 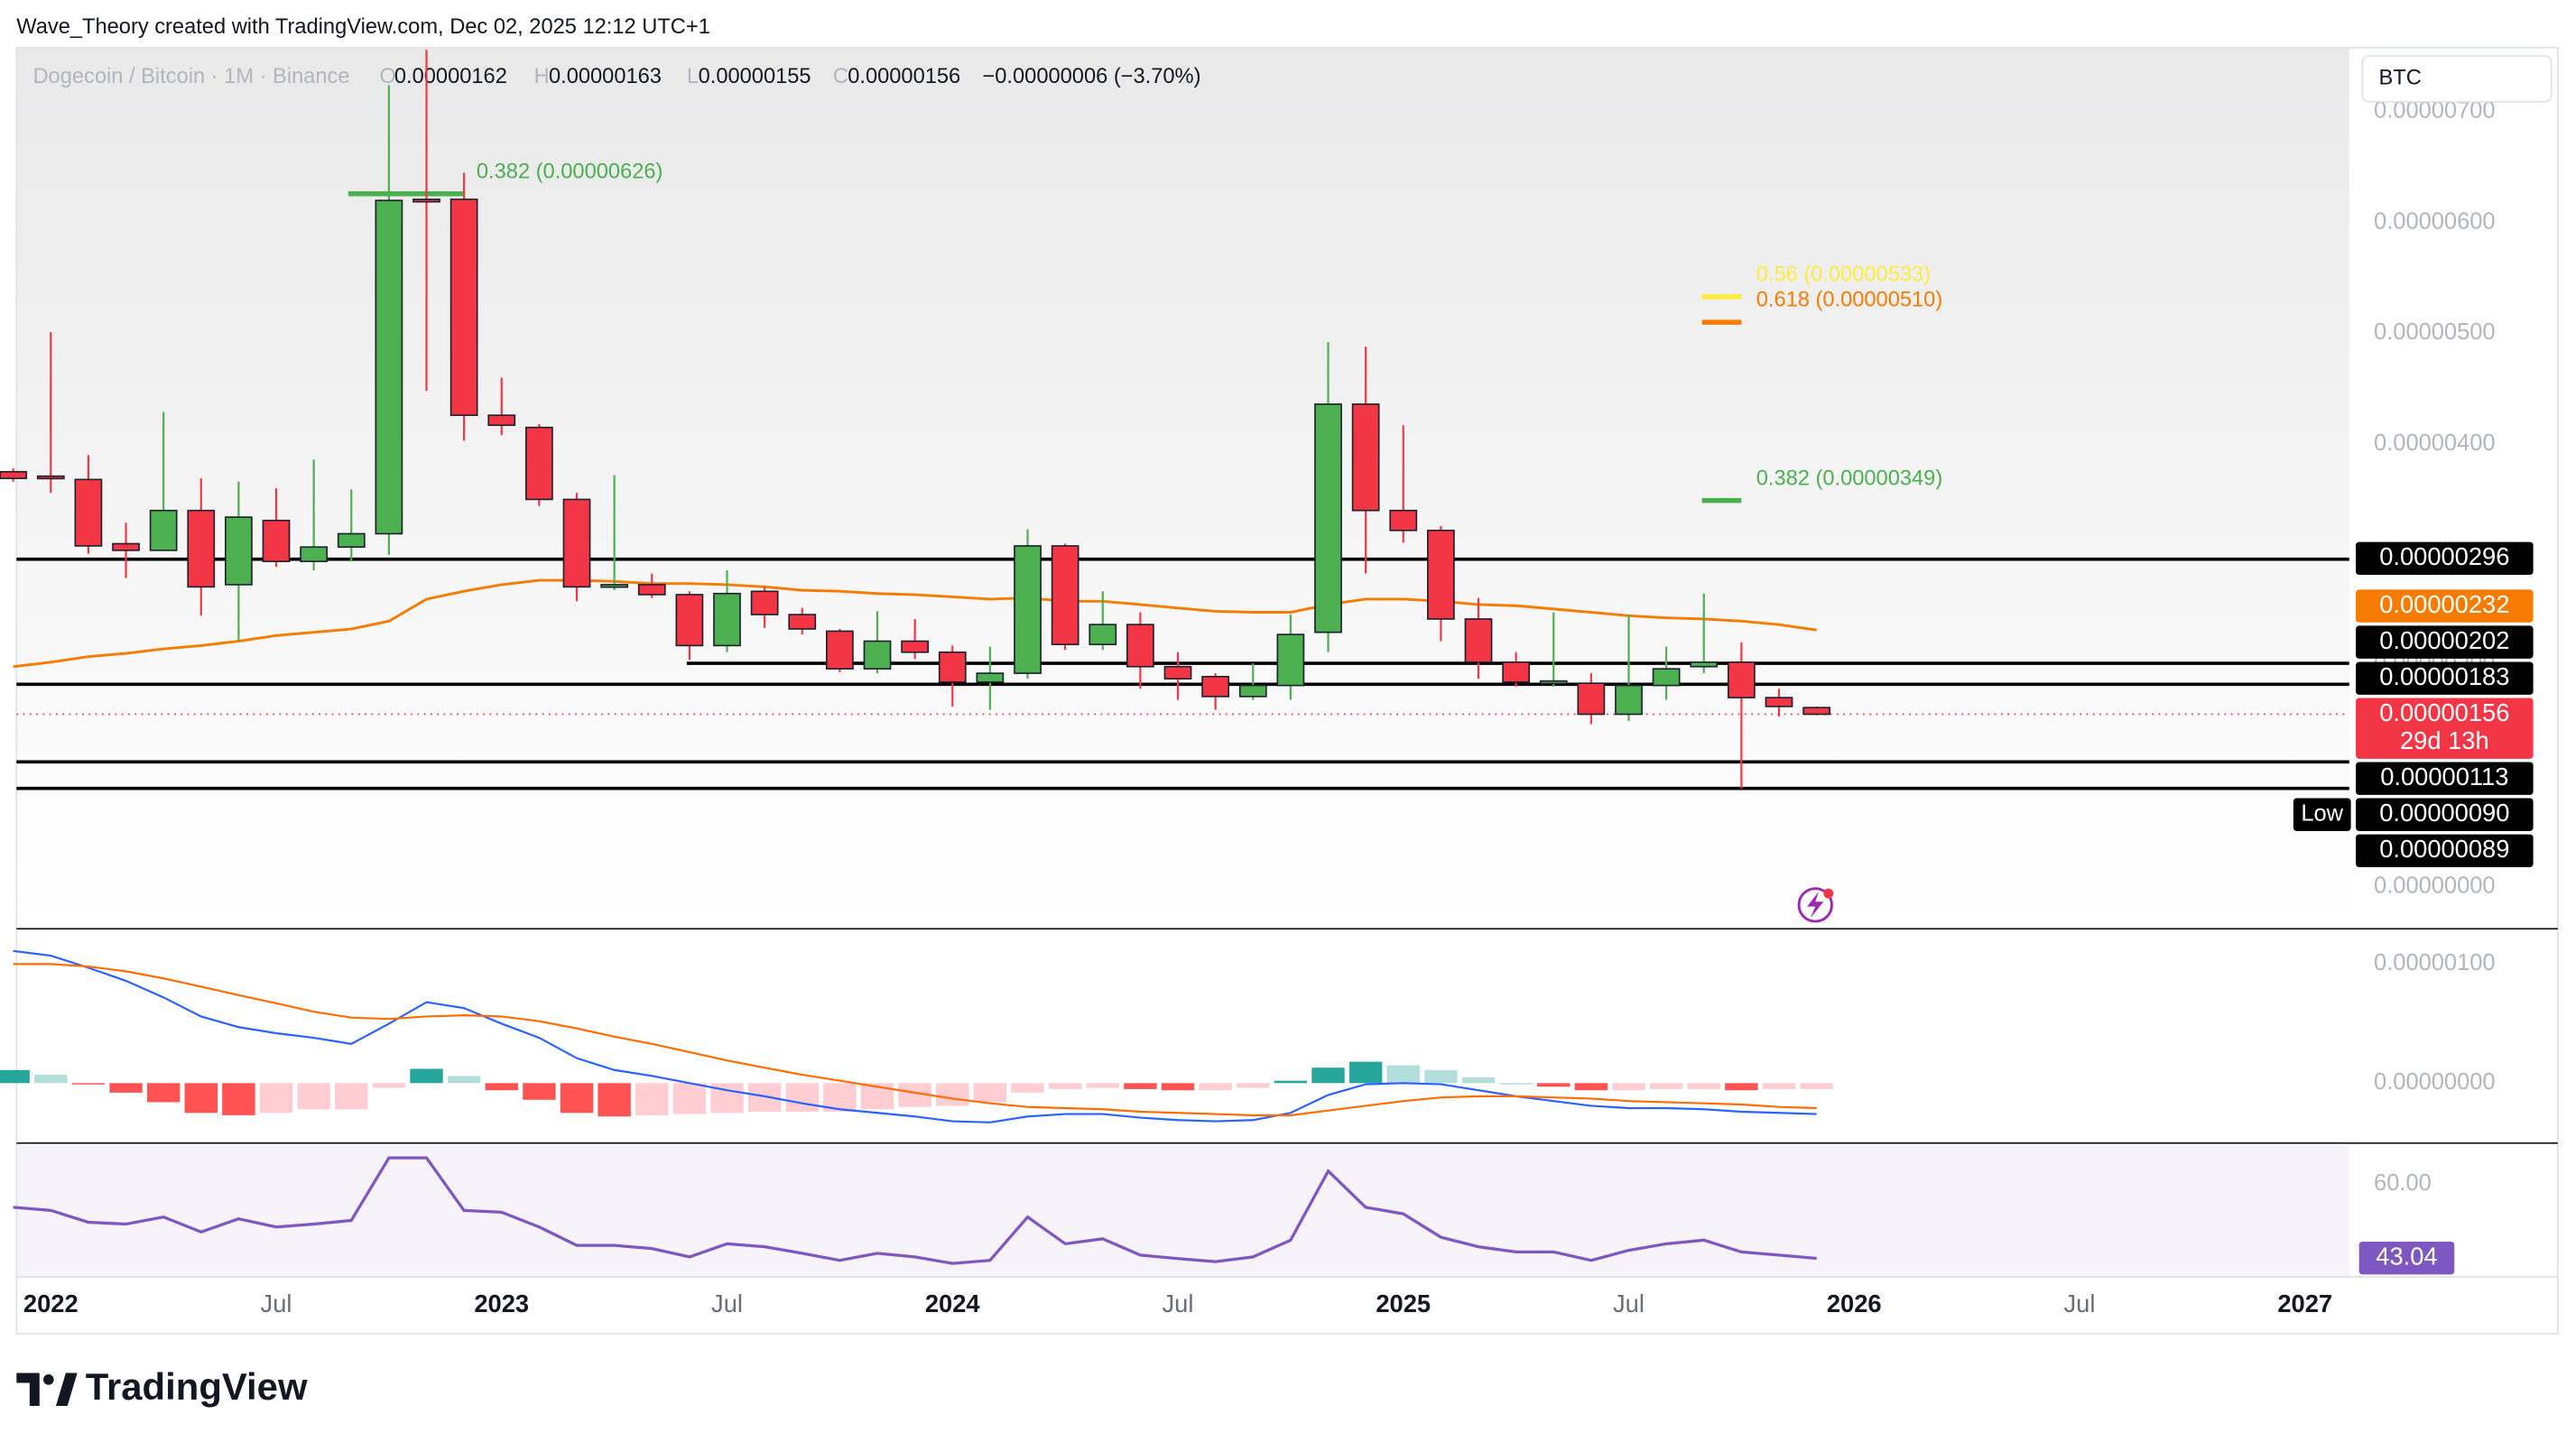 I want to click on low-tag-bg, so click(x=2322, y=814).